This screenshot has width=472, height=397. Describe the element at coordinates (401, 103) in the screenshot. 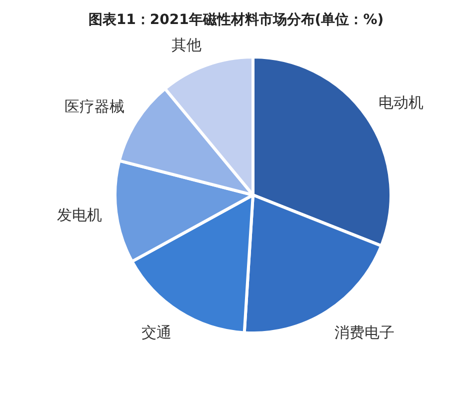

I see `slice-label: 电动机` at that location.